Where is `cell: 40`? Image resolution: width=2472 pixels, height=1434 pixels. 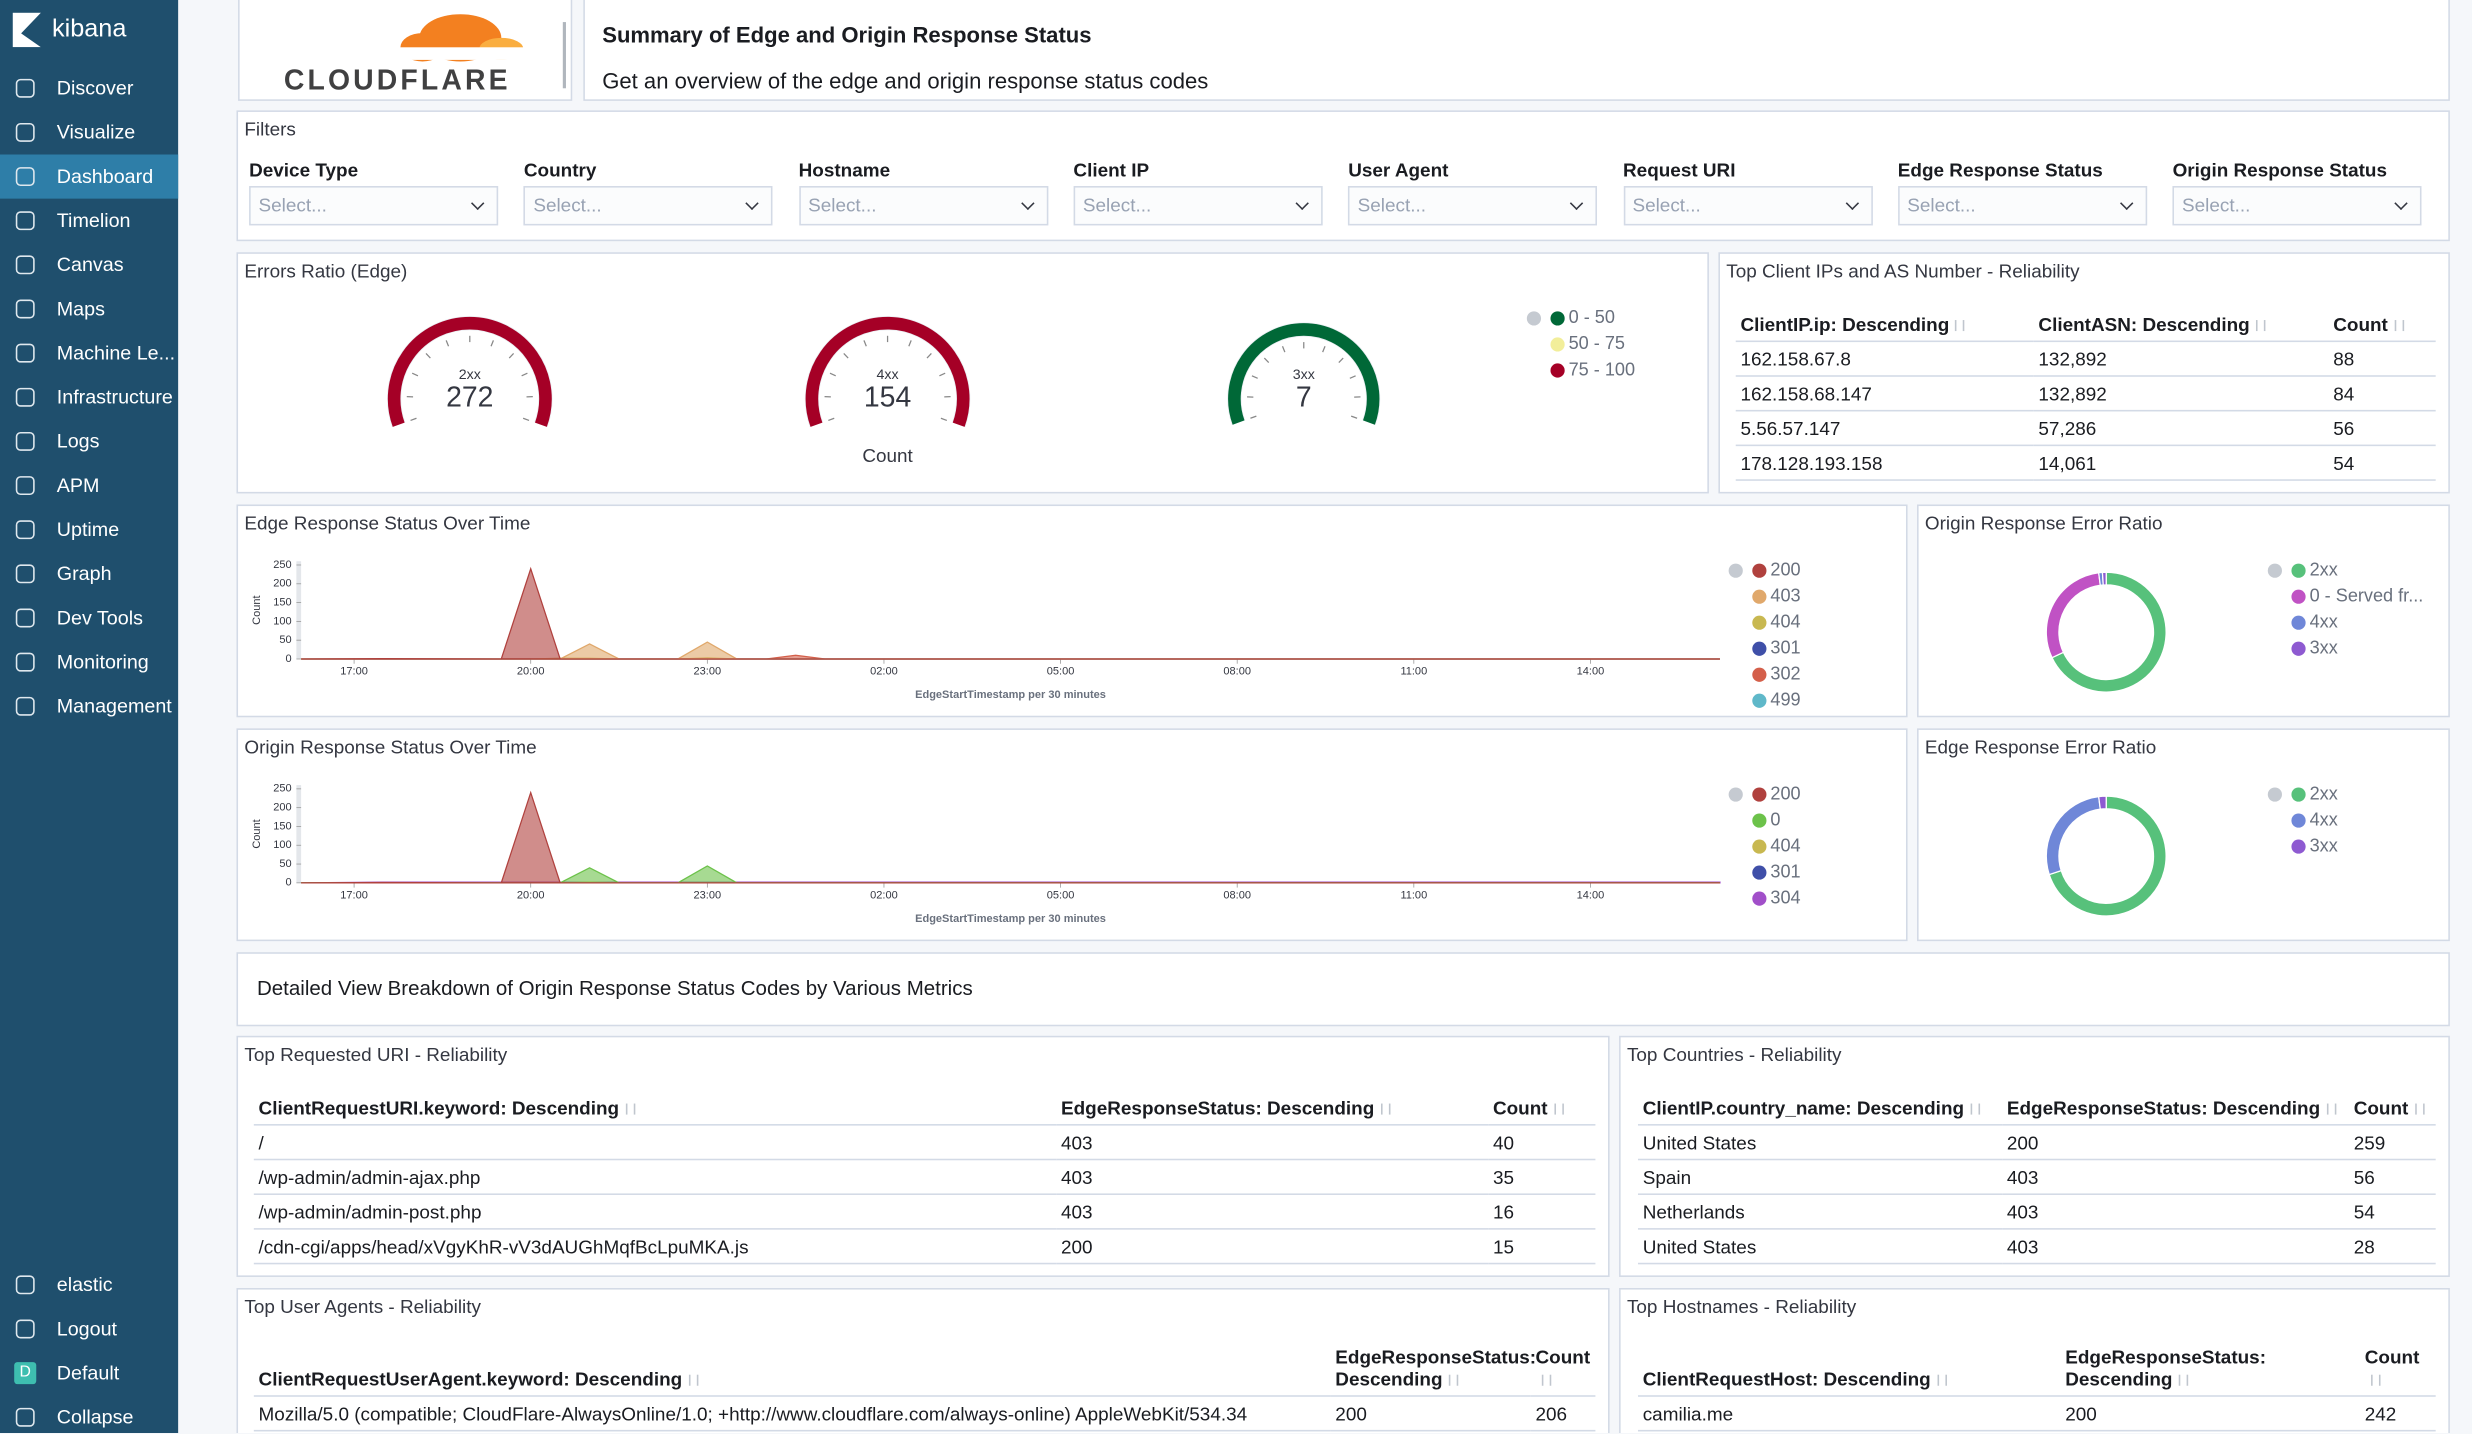 cell: 40 is located at coordinates (1542, 1142).